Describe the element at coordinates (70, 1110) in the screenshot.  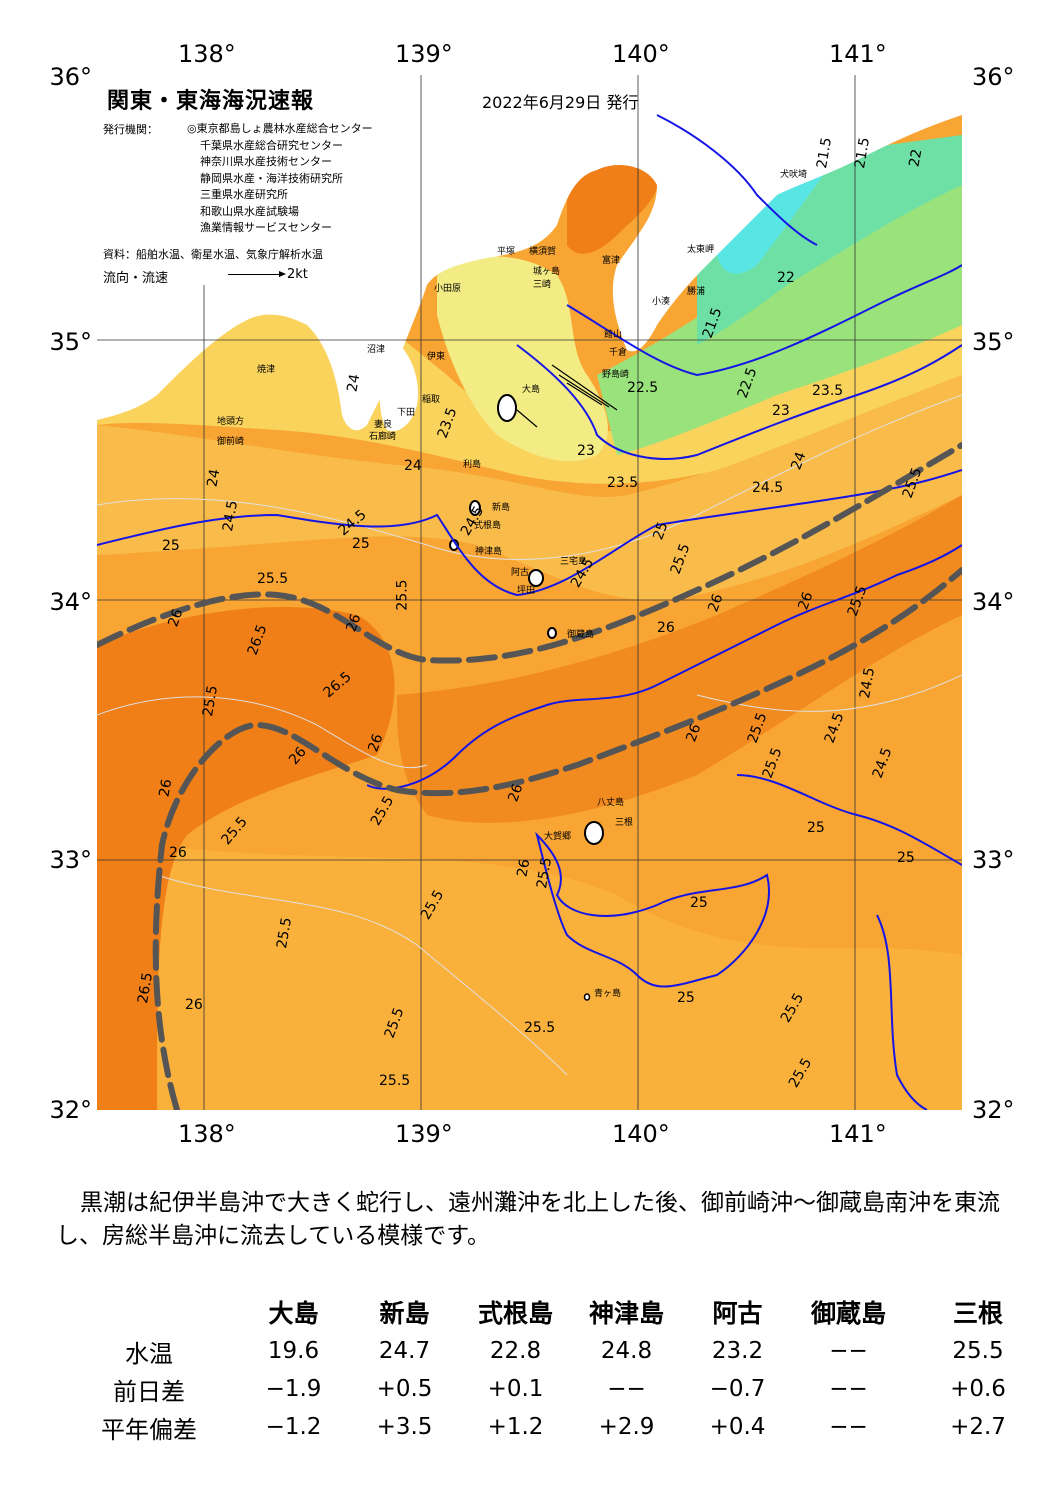
I see `lat-label-left-32: 32°` at that location.